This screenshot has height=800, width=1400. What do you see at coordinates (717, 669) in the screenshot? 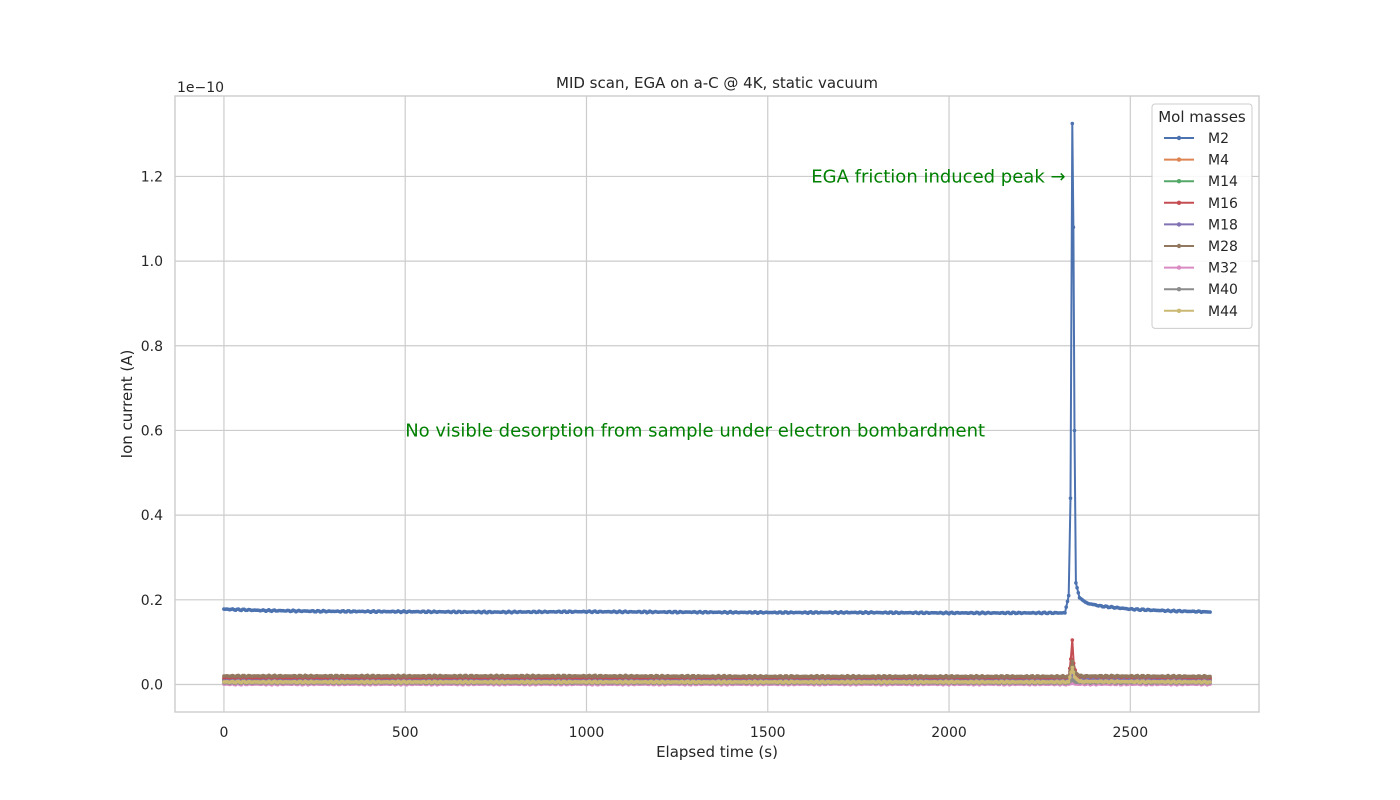
I see `series-markers-m28` at bounding box center [717, 669].